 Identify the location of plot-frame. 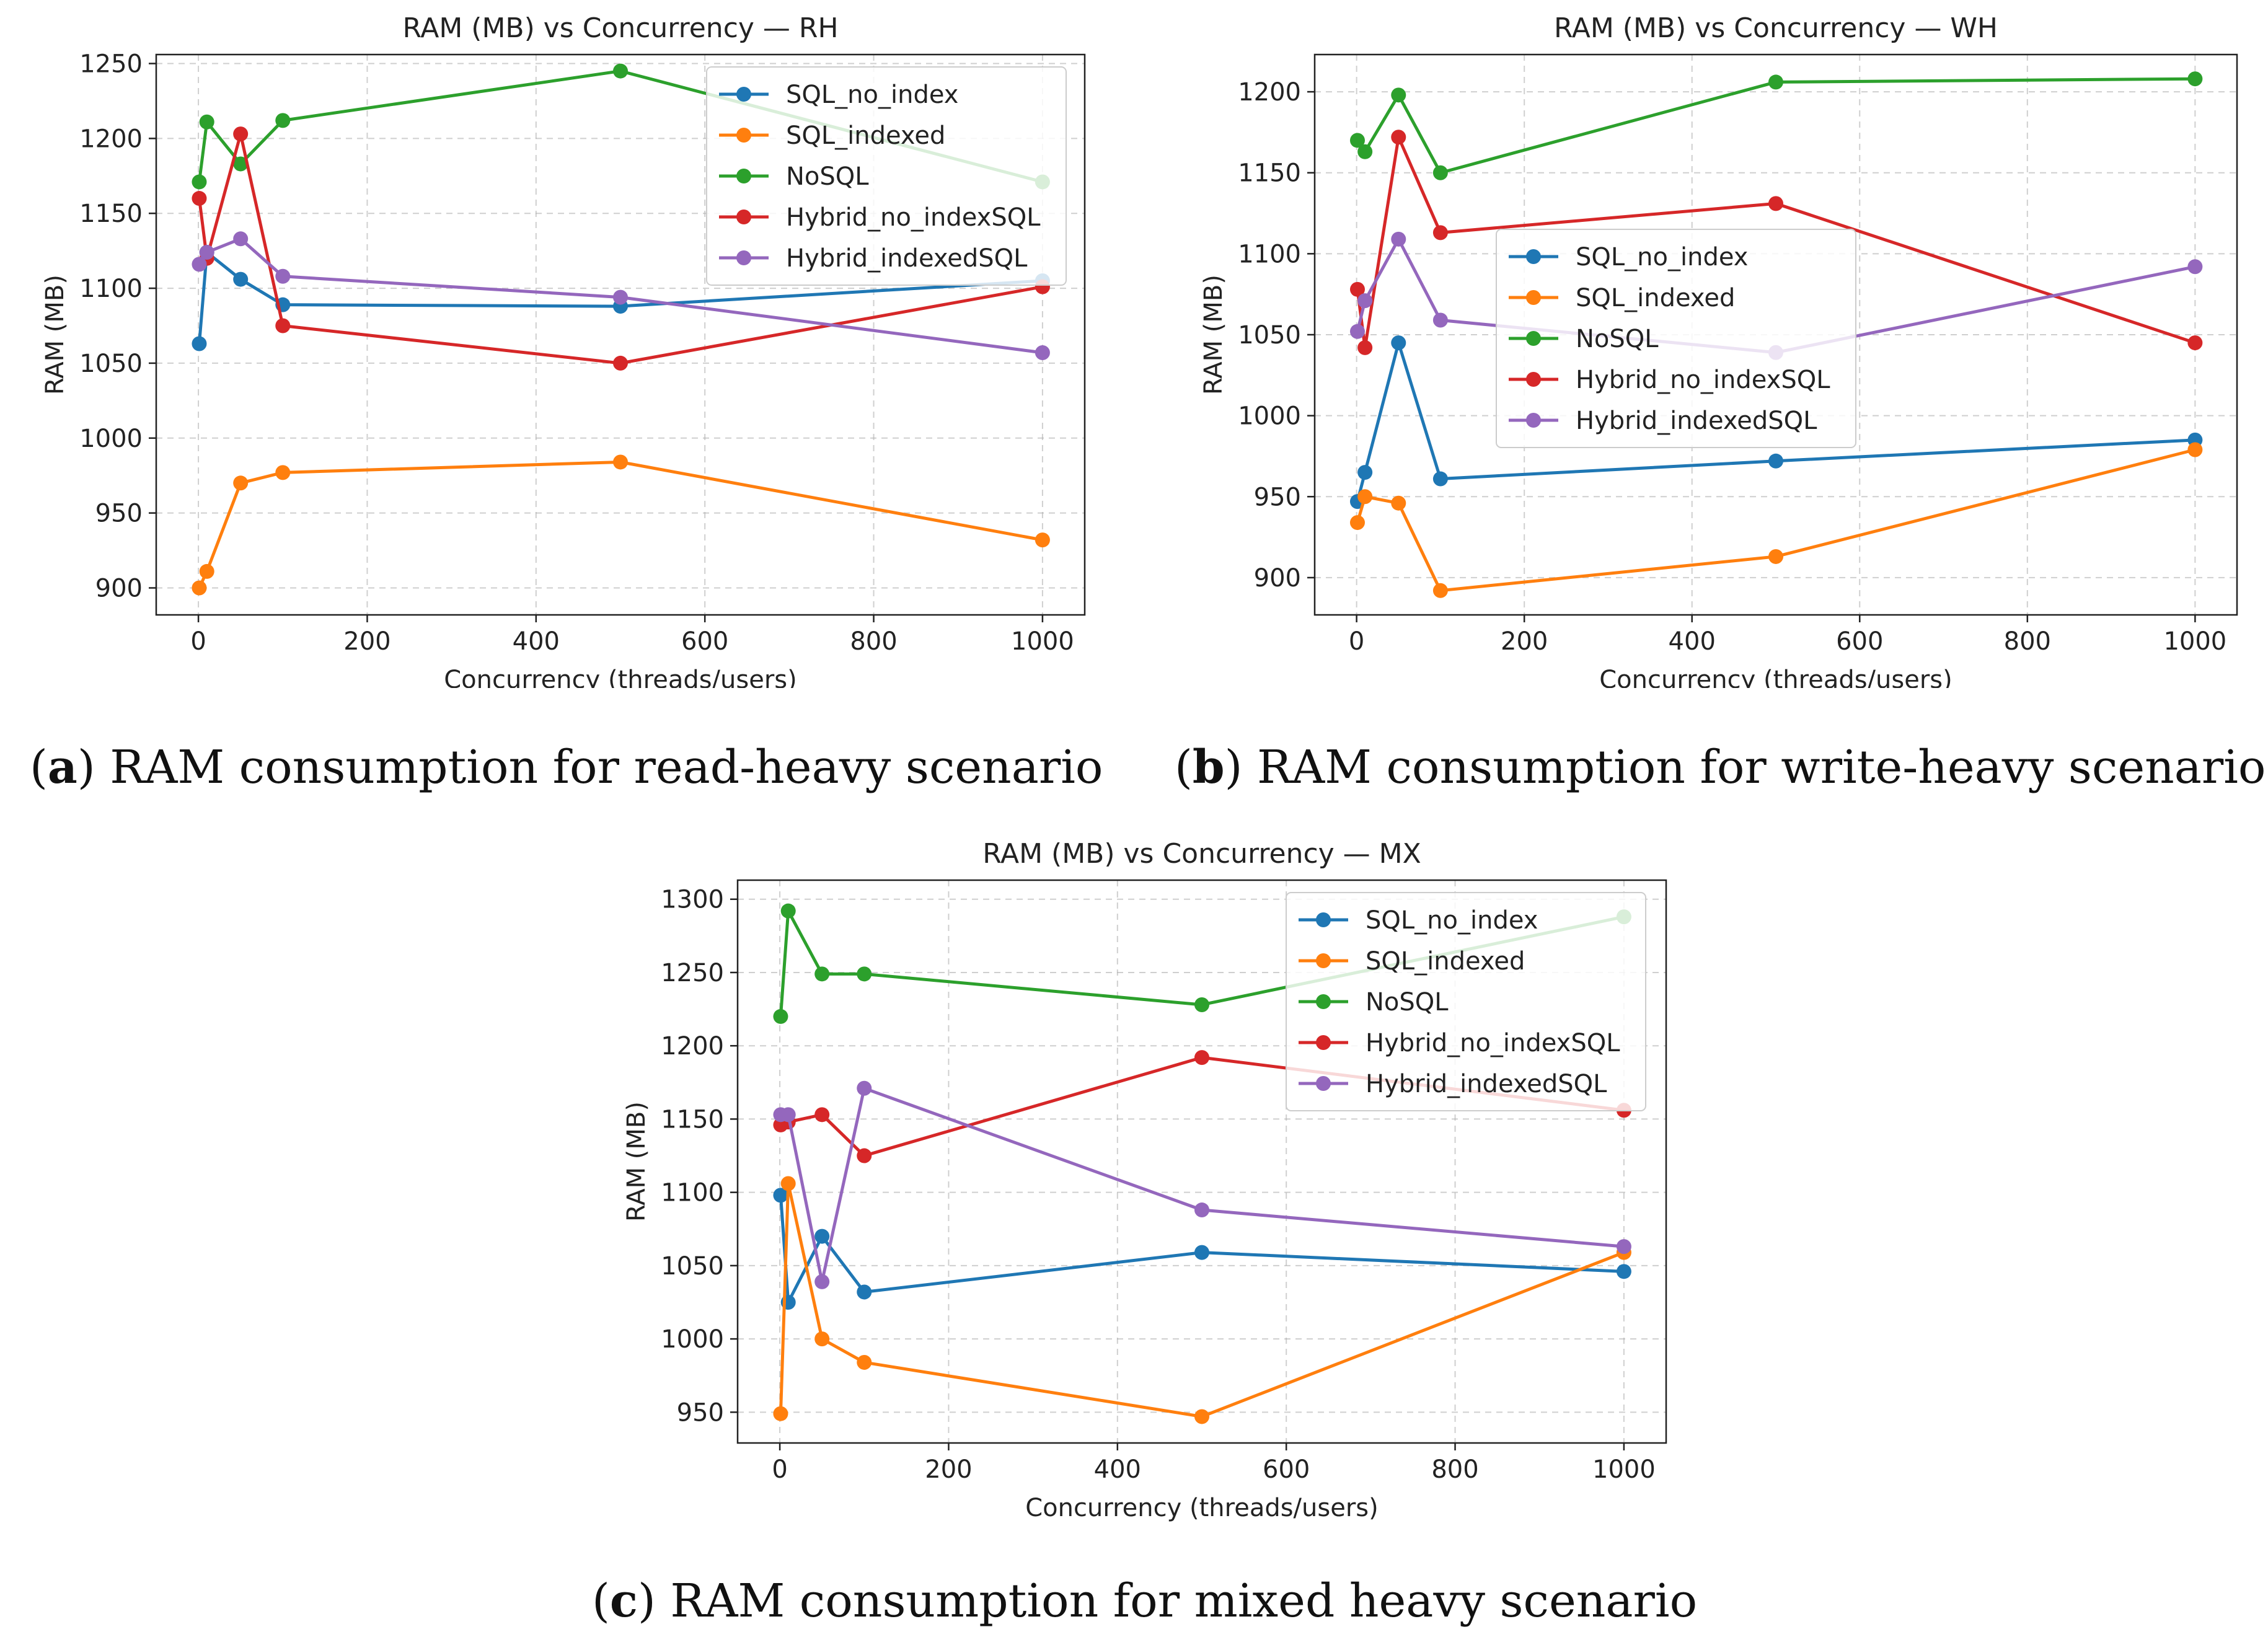
(620, 334).